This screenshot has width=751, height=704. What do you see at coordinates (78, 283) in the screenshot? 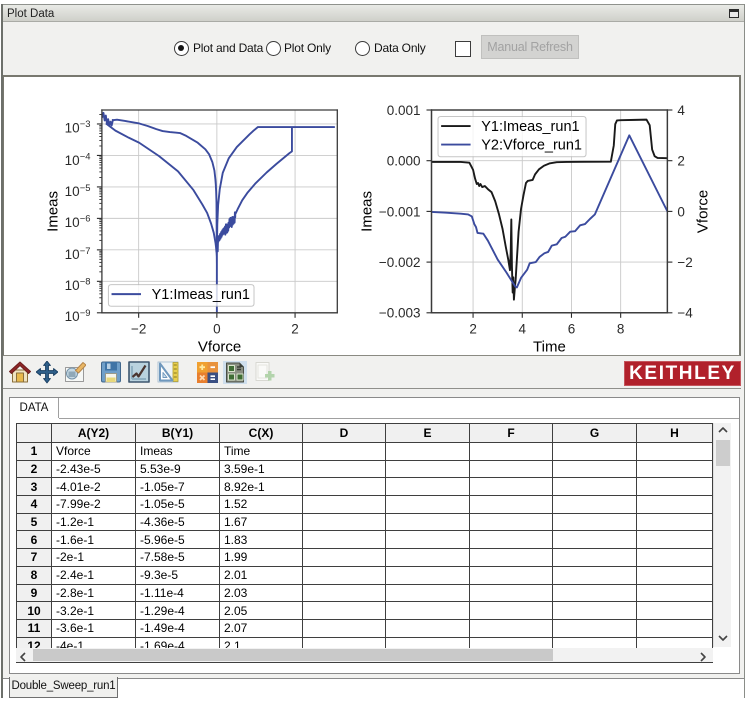
I see `svg-text:1 0 −: 1 0 − 8` at bounding box center [78, 283].